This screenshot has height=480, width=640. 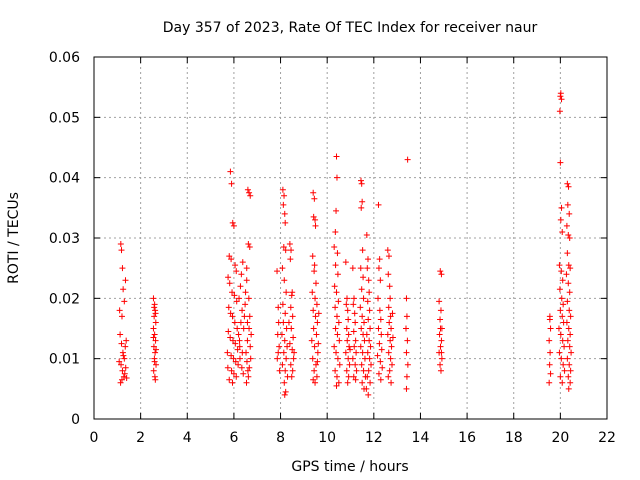 What do you see at coordinates (514, 438) in the screenshot?
I see `x-tick-label: 18` at bounding box center [514, 438].